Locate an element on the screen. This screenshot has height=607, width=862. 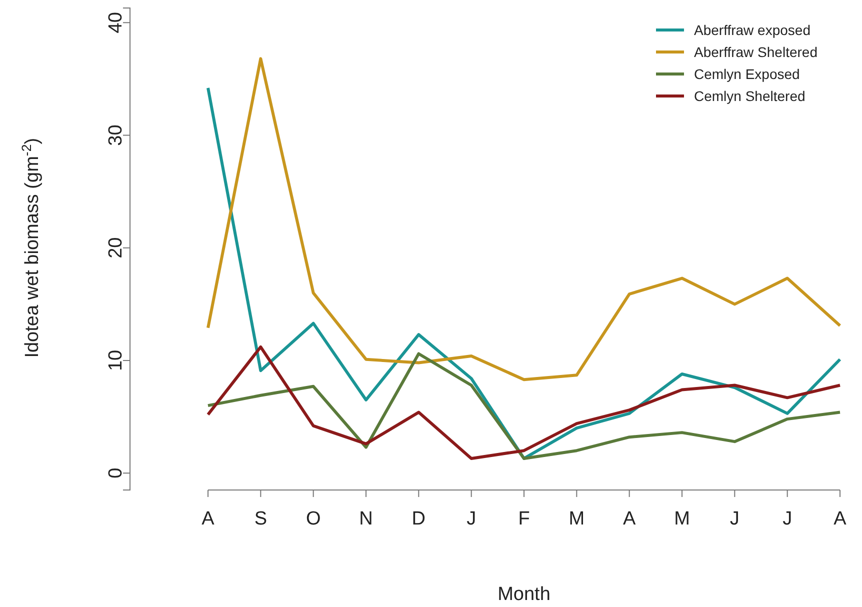
legend-label: Aberffraw exposed is located at coordinates (752, 30).